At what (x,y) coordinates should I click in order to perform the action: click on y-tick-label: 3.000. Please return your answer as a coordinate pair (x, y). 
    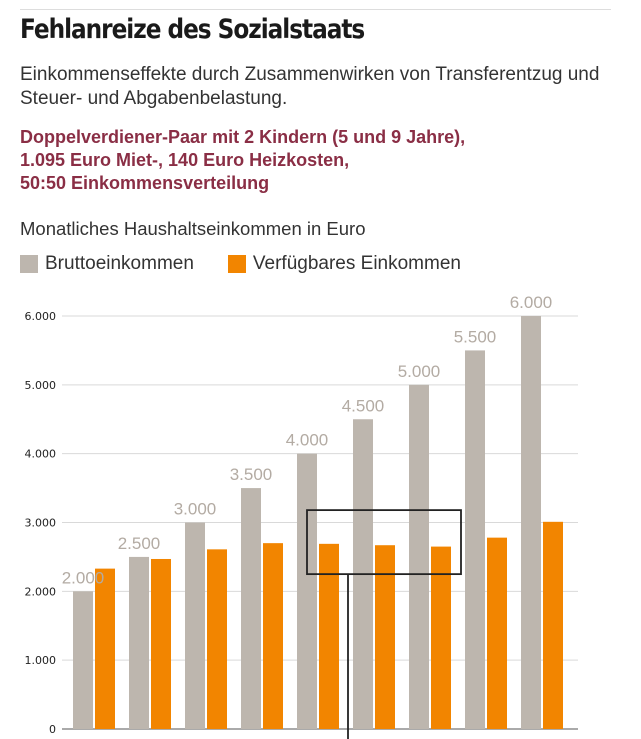
    Looking at the image, I should click on (41, 523).